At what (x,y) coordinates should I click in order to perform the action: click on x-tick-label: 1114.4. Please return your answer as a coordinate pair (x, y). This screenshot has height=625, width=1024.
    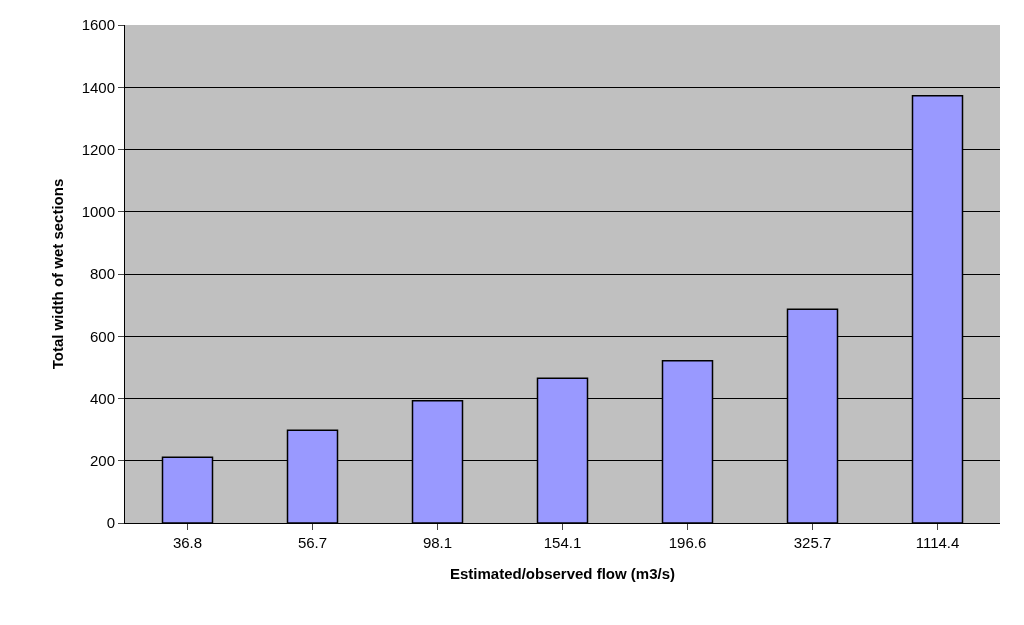
    Looking at the image, I should click on (937, 542).